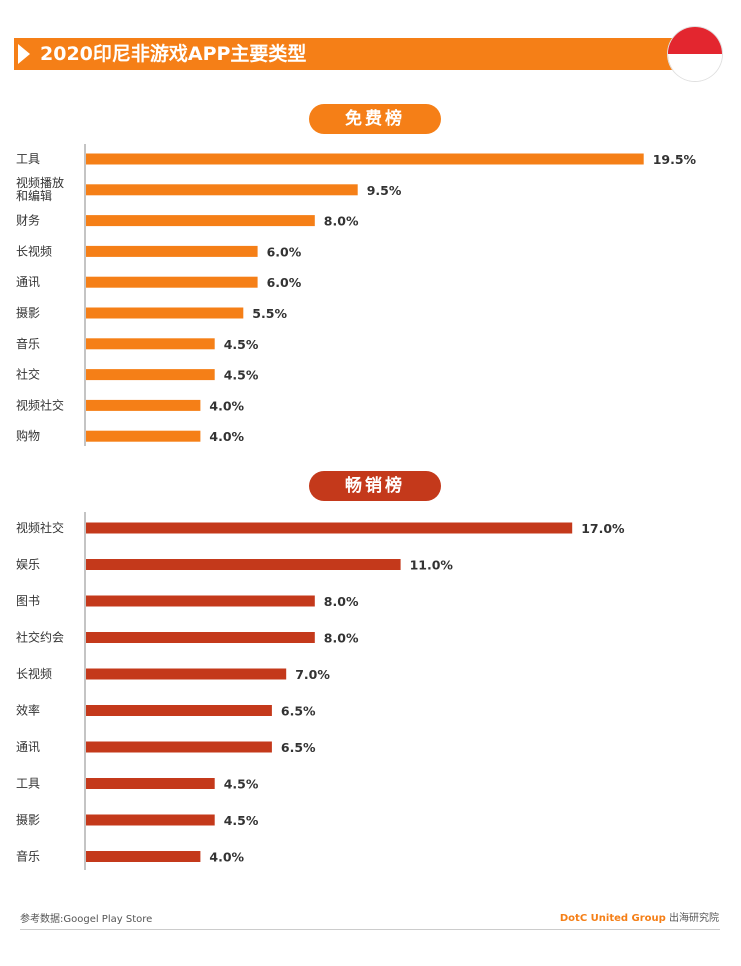 The height and width of the screenshot is (966, 741). I want to click on footer-brand: DotC United Group 出海研究院, so click(639, 916).